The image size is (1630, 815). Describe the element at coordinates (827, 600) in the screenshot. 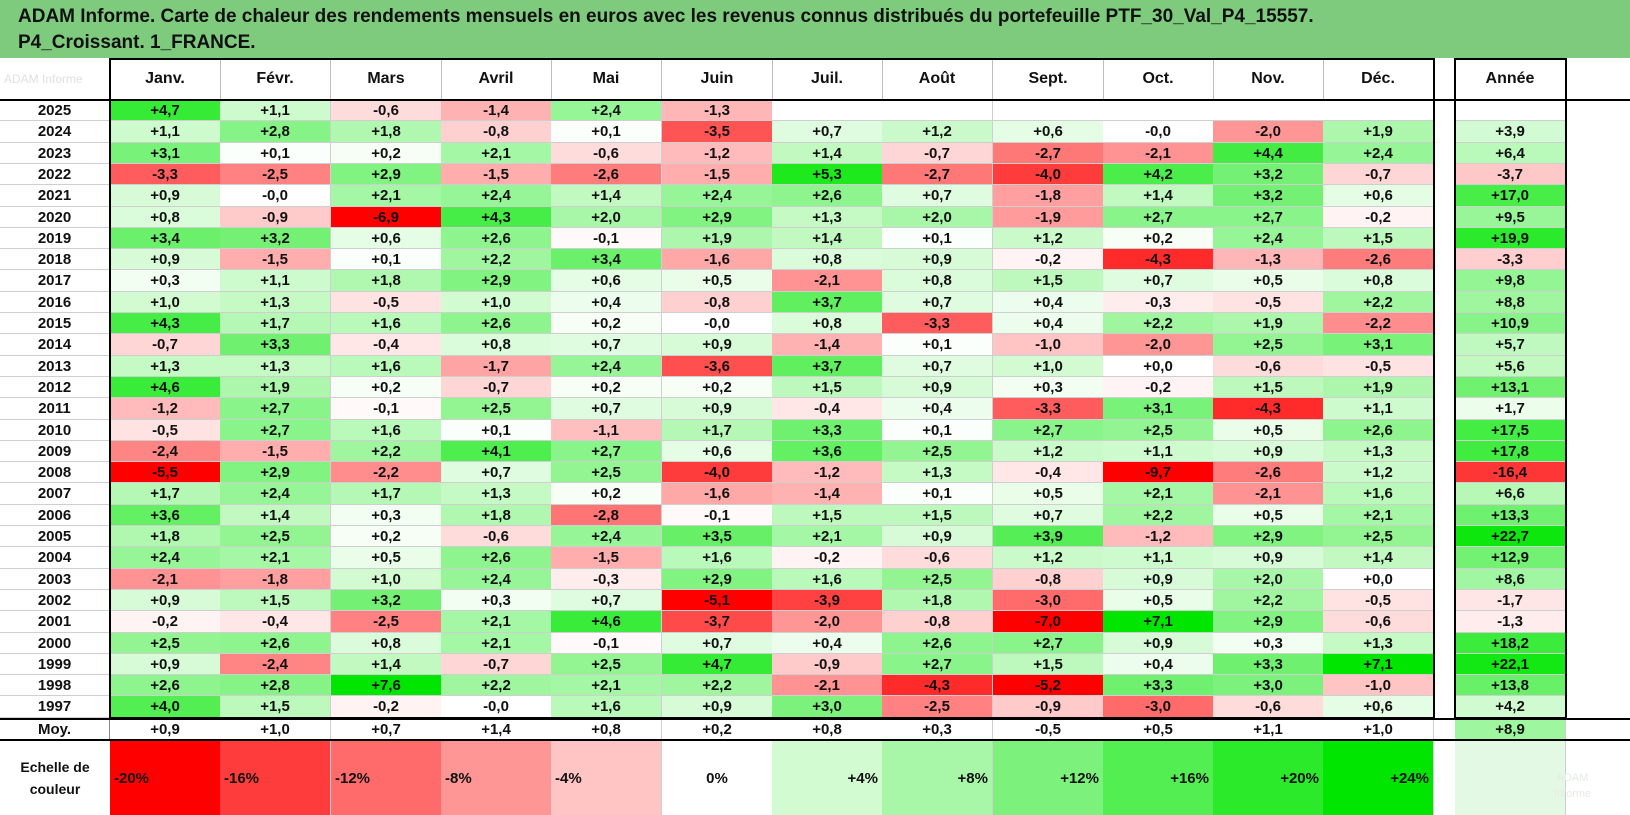

I see `heatmap-cell: -3,9` at that location.